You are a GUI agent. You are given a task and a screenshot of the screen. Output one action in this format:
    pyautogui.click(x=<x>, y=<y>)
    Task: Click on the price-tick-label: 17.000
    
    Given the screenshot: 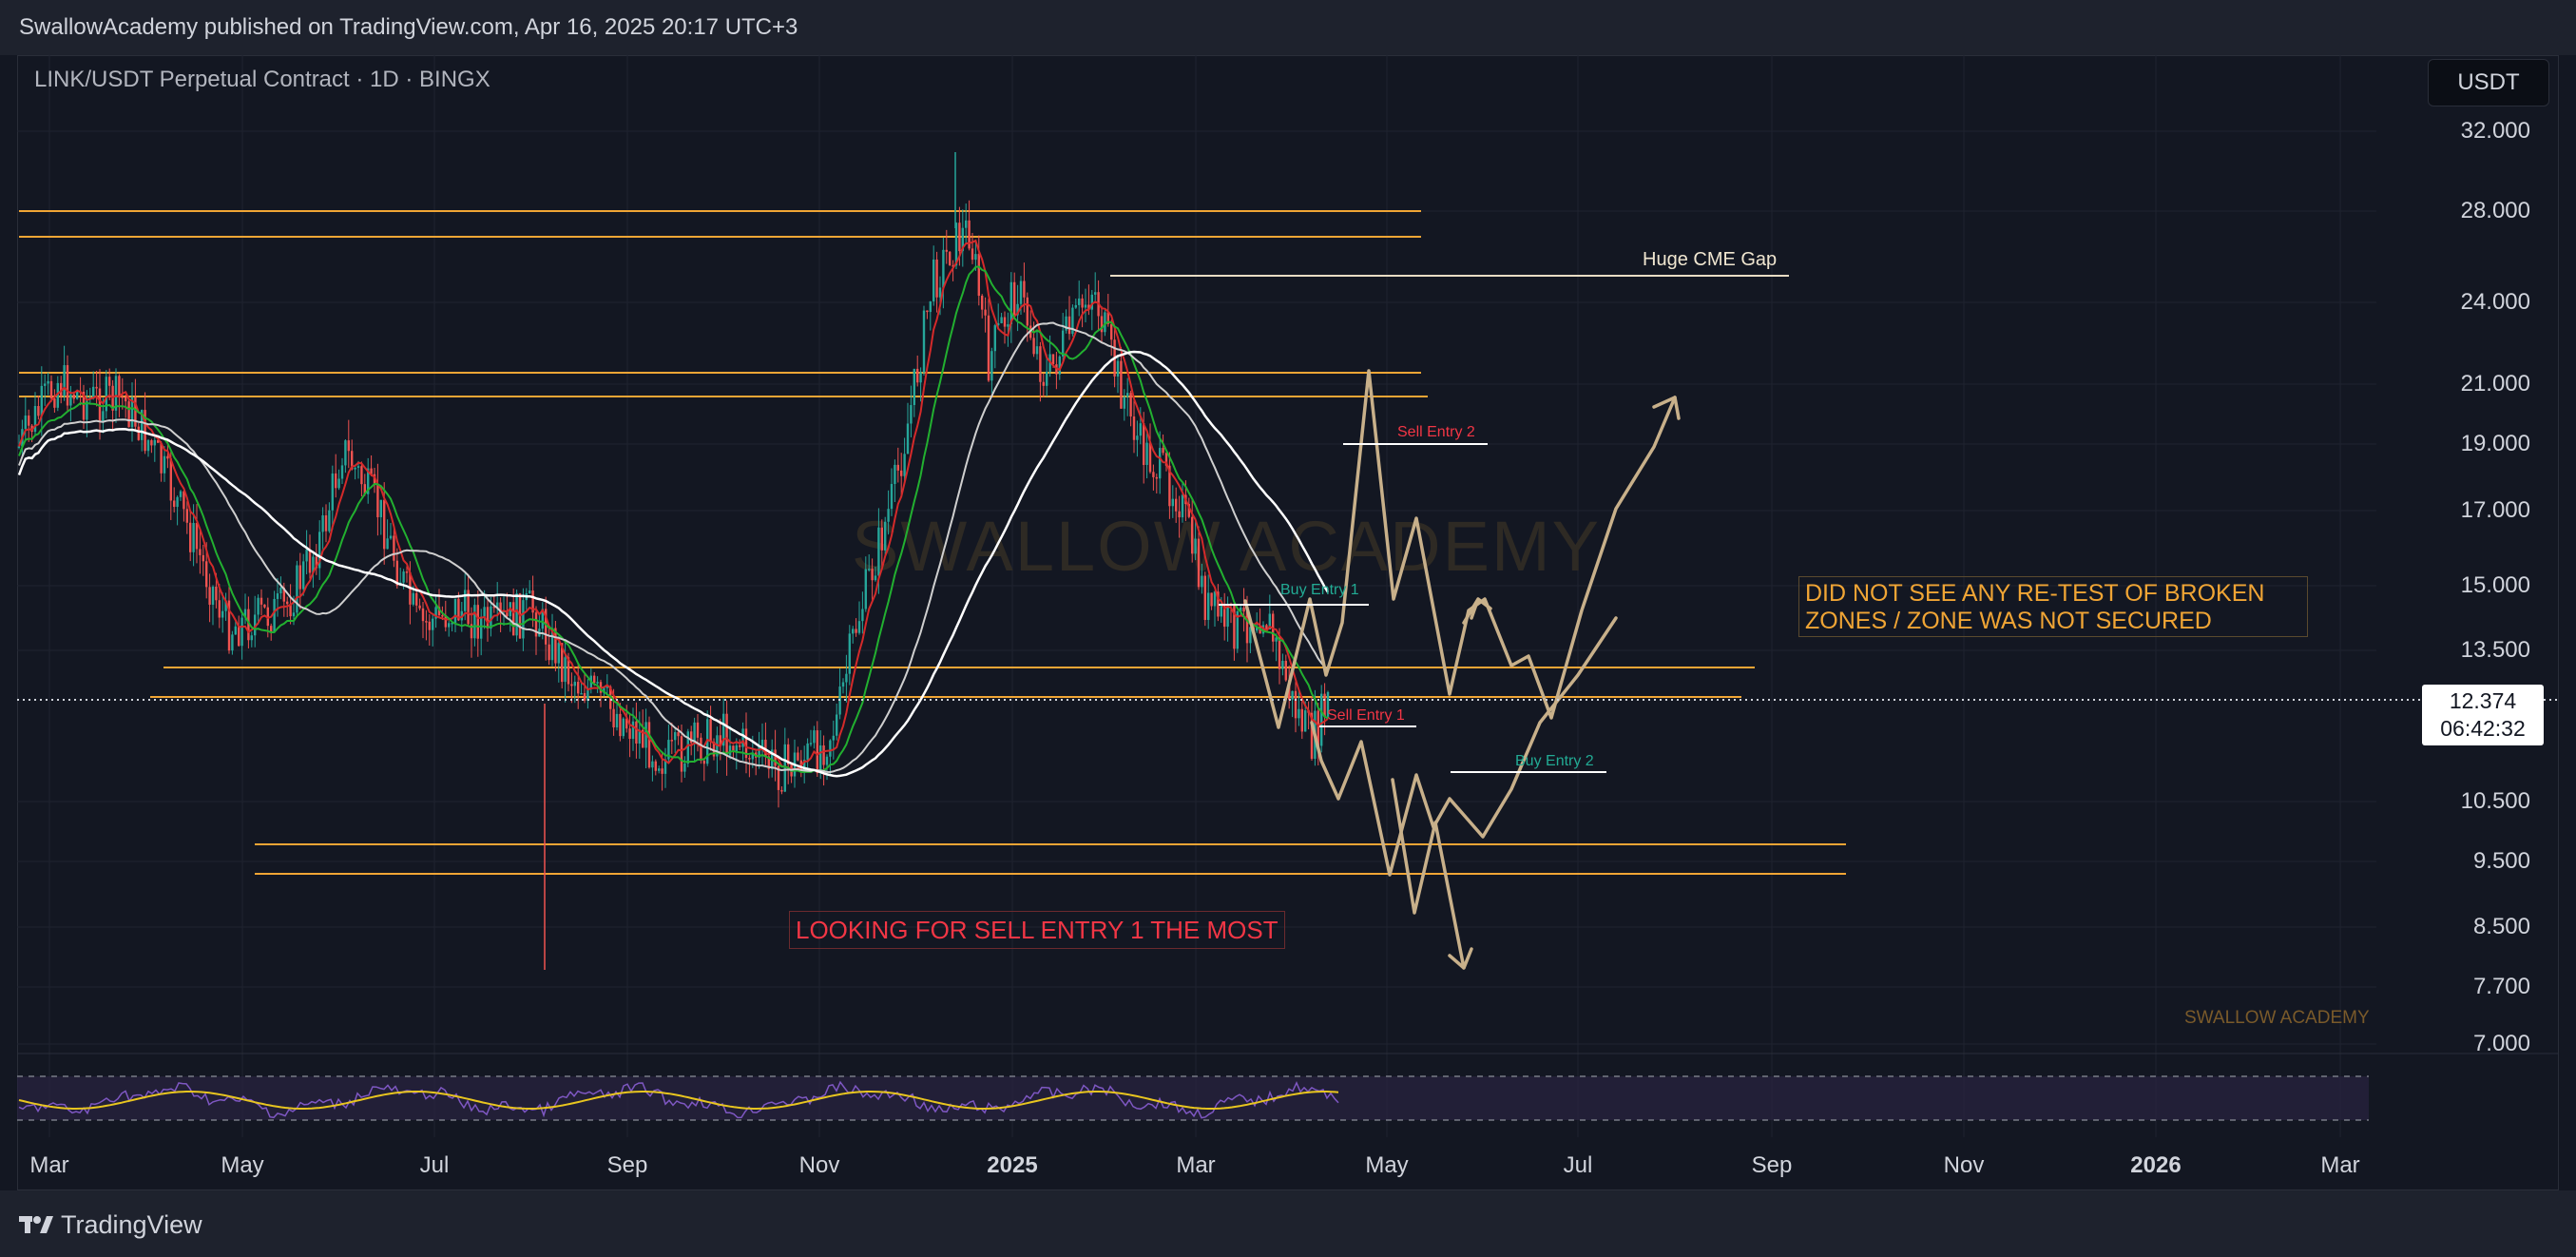 What is the action you would take?
    pyautogui.click(x=2495, y=510)
    